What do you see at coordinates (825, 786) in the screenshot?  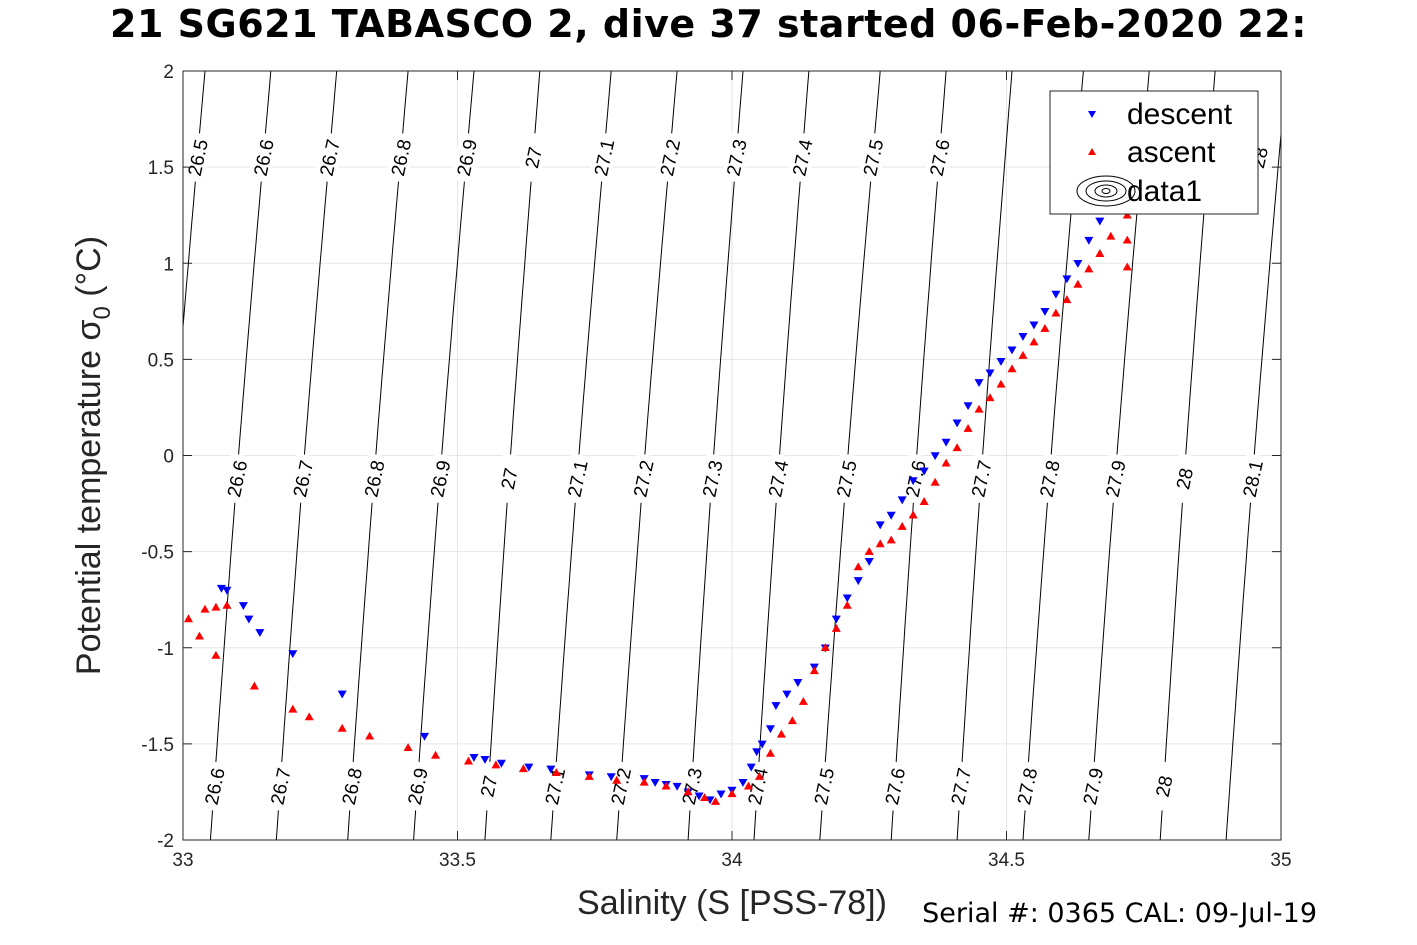 I see `contour-label-bottom-text: 27.5` at bounding box center [825, 786].